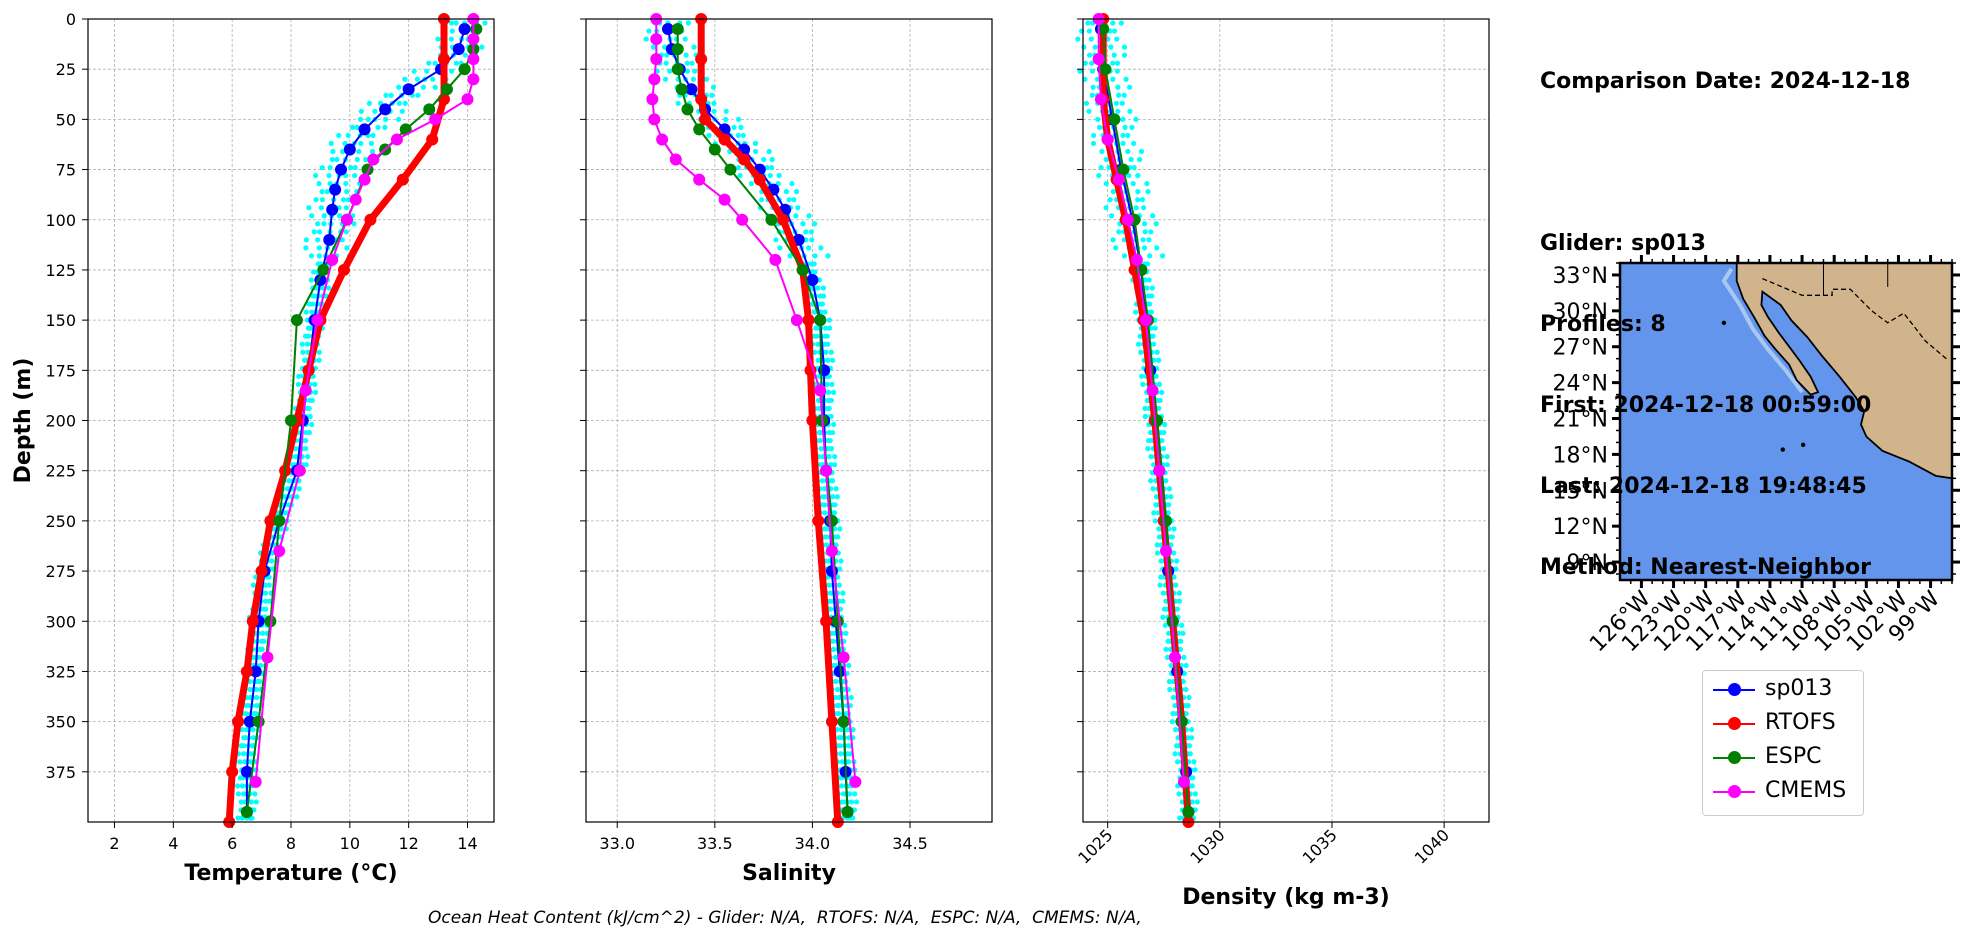  What do you see at coordinates (1207, 846) in the screenshot?
I see `x-tick-label: 1030` at bounding box center [1207, 846].